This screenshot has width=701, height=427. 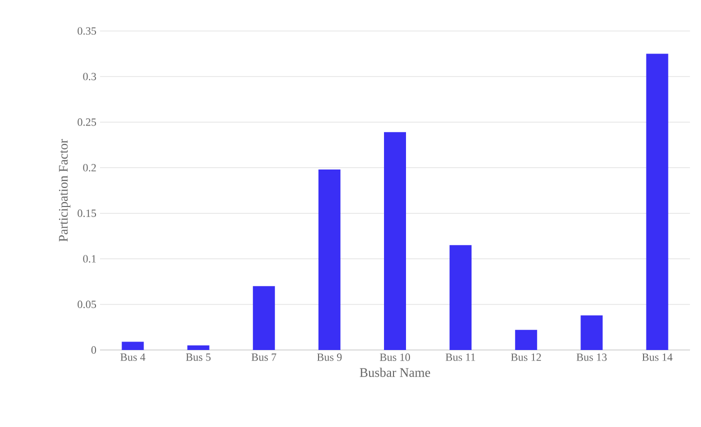 I want to click on x-tick-label: Bus 11, so click(x=461, y=357).